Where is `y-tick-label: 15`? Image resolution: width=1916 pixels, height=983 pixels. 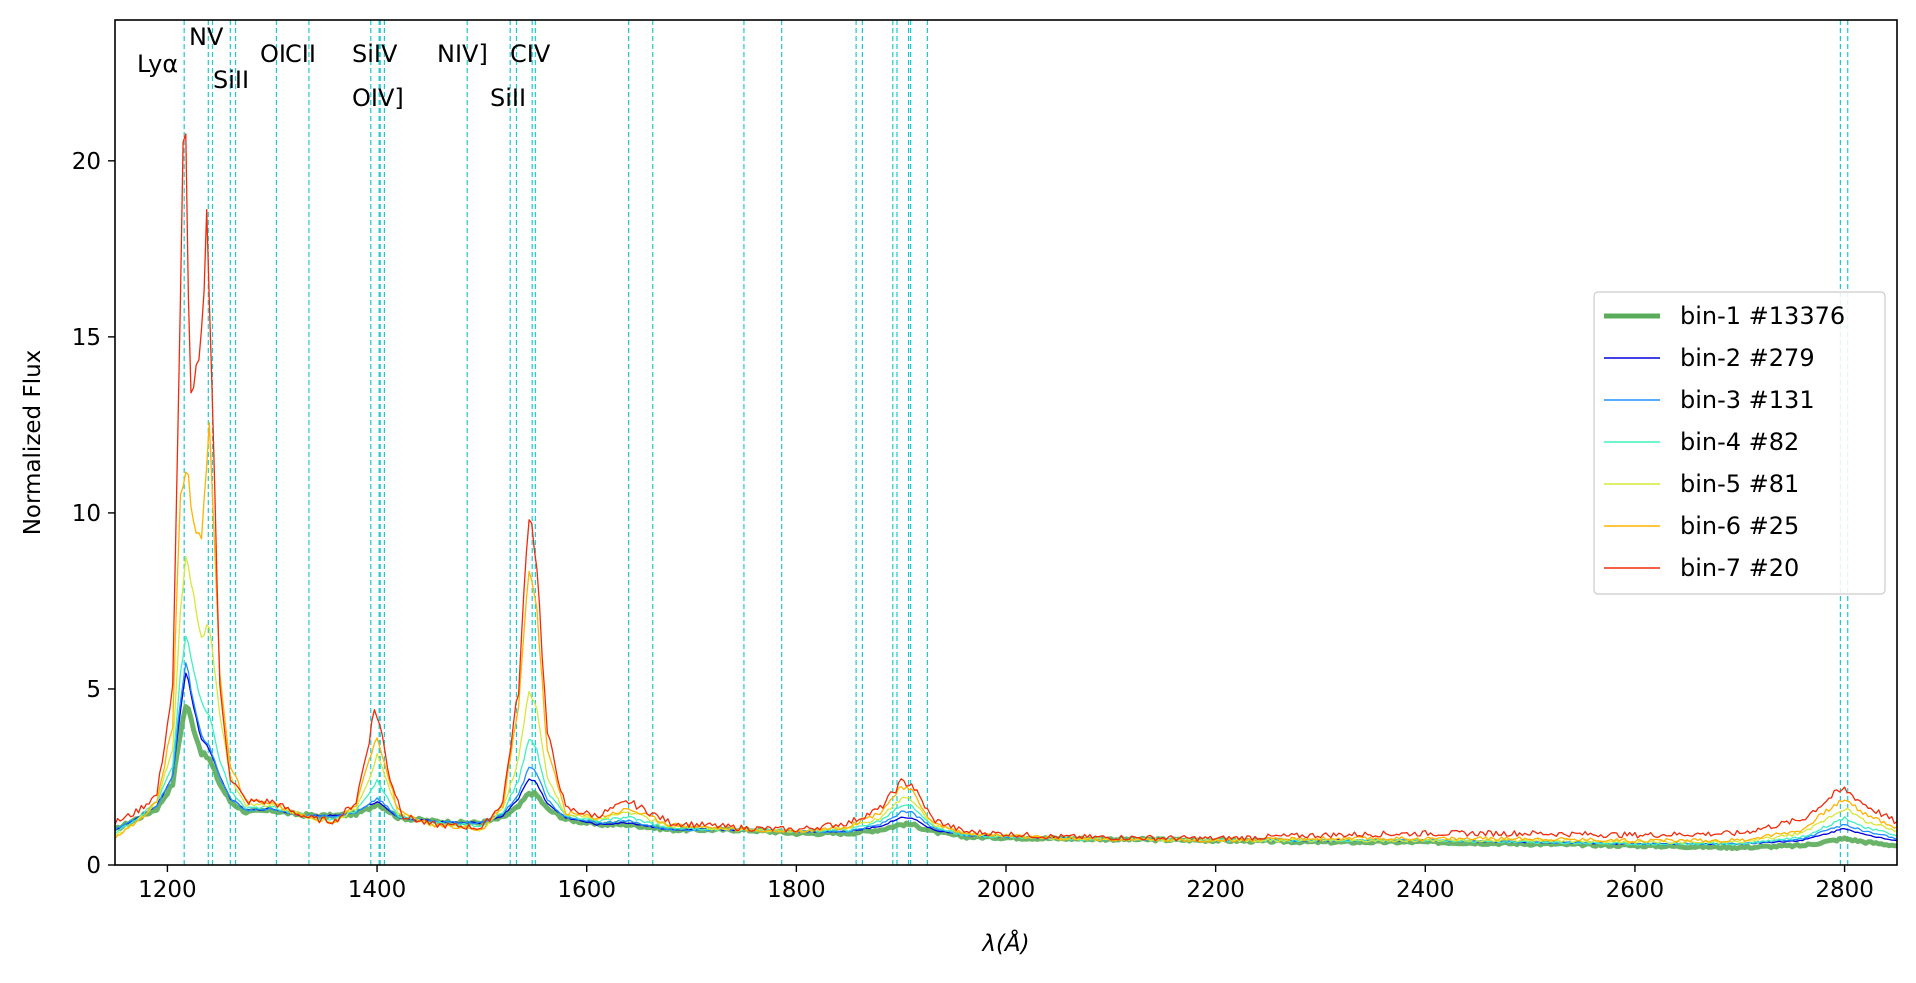
y-tick-label: 15 is located at coordinates (86, 338).